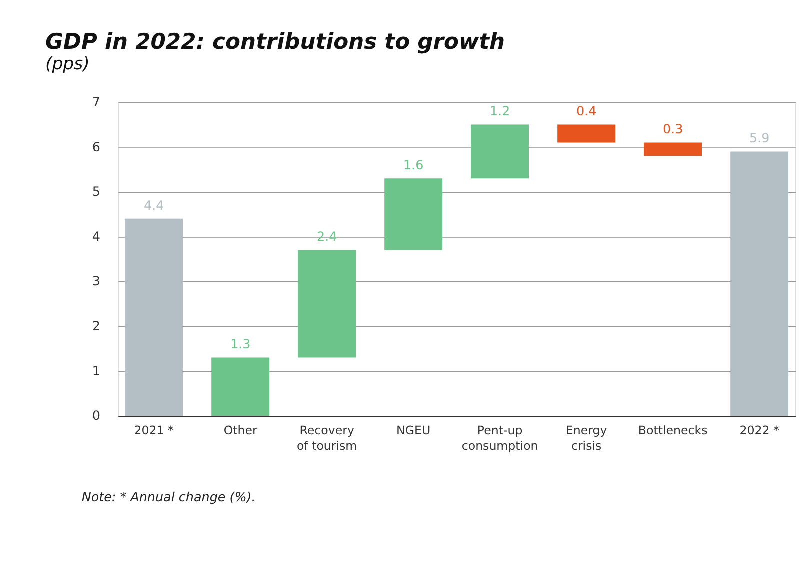  I want to click on x-tick-label: Energy crisis, so click(587, 439).